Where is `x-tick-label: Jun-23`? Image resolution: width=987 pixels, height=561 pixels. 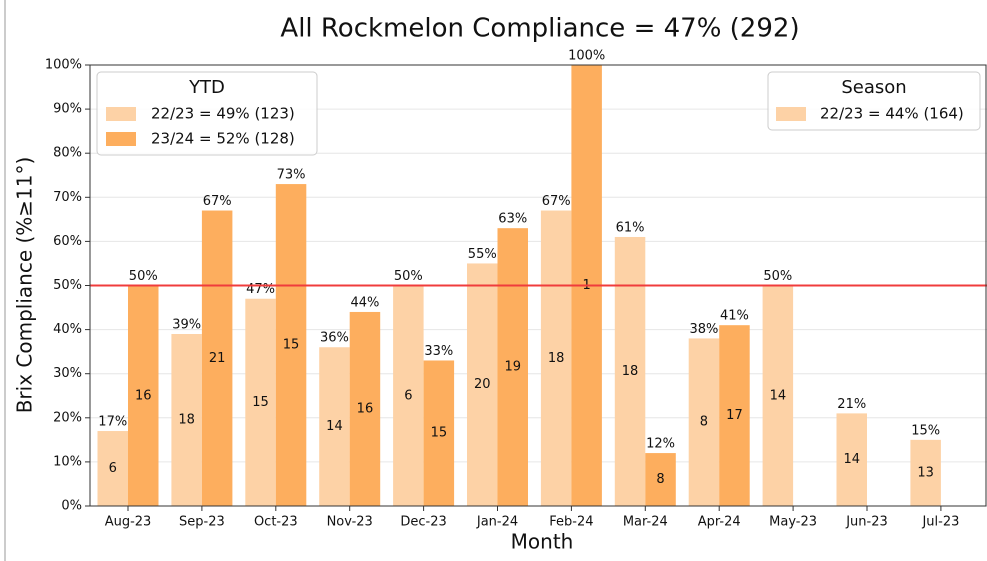
x-tick-label: Jun-23 is located at coordinates (866, 522).